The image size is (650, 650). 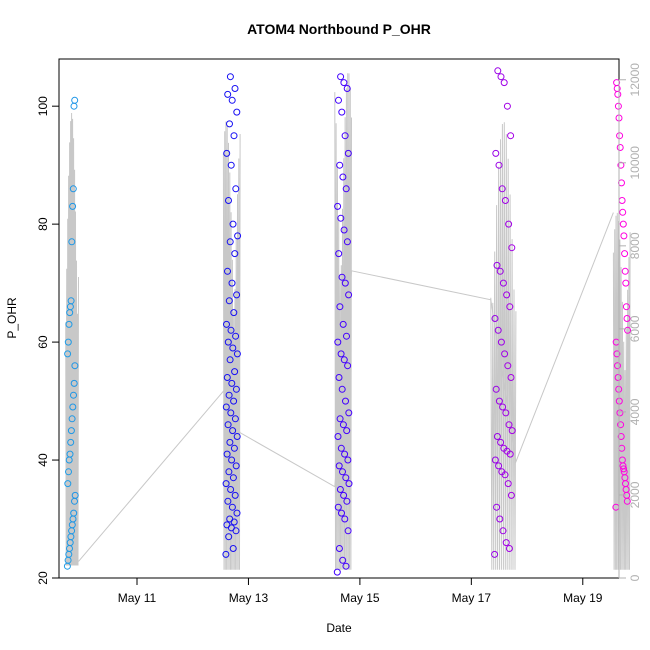 What do you see at coordinates (43, 578) in the screenshot?
I see `y-tick-label: 20` at bounding box center [43, 578].